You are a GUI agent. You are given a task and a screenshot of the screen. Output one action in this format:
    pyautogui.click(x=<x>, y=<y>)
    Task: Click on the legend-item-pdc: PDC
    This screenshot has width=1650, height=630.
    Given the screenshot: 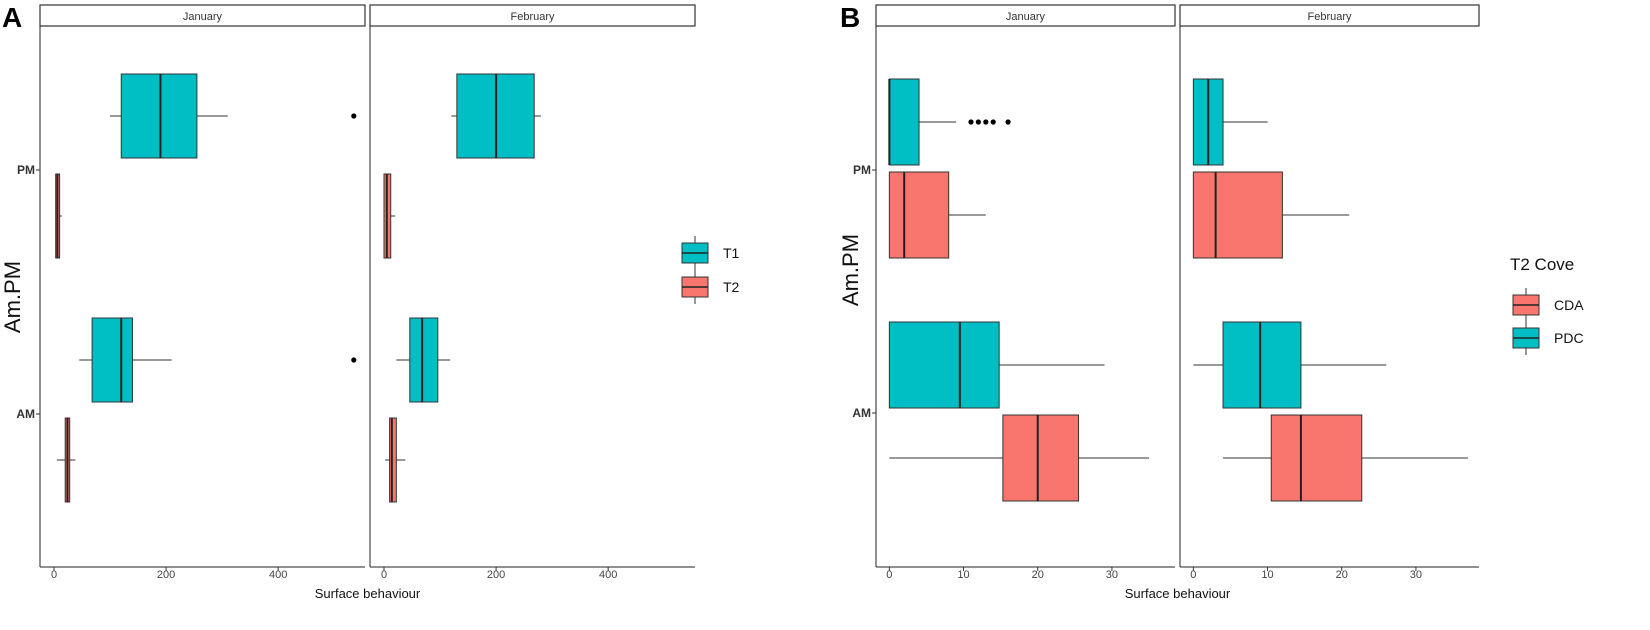 What is the action you would take?
    pyautogui.click(x=1548, y=338)
    